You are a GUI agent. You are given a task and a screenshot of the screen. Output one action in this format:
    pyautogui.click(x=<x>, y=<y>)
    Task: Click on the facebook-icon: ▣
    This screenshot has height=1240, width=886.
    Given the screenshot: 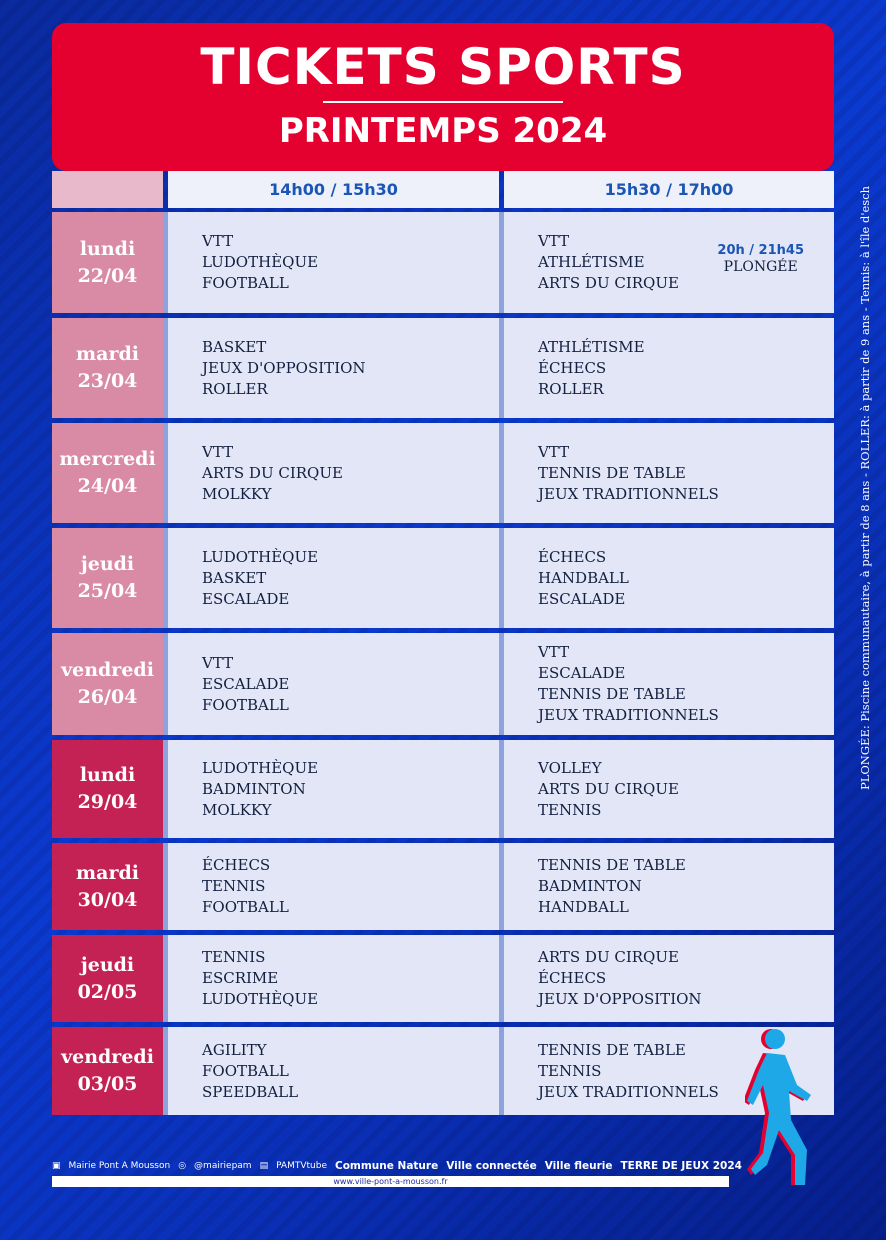 What is the action you would take?
    pyautogui.click(x=56, y=1166)
    